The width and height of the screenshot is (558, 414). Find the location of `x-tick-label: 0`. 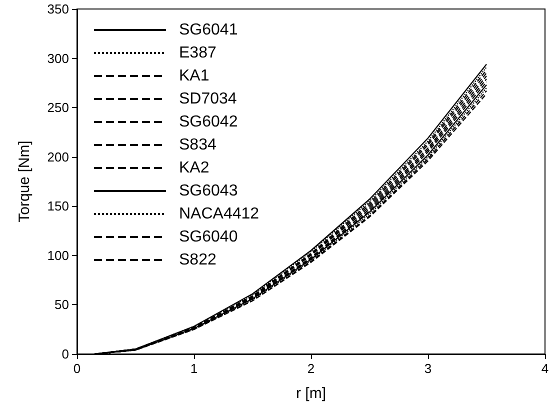

x-tick-label: 0 is located at coordinates (77, 368).